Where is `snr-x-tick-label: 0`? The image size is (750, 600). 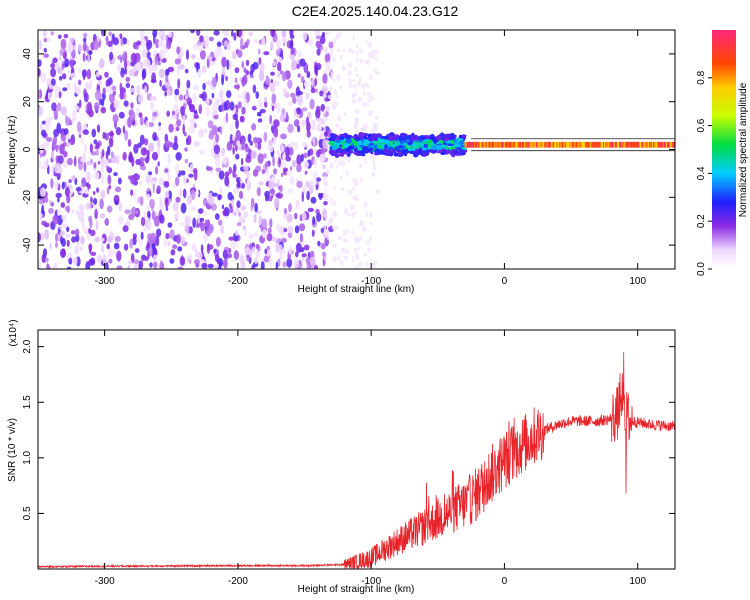
snr-x-tick-label: 0 is located at coordinates (505, 581).